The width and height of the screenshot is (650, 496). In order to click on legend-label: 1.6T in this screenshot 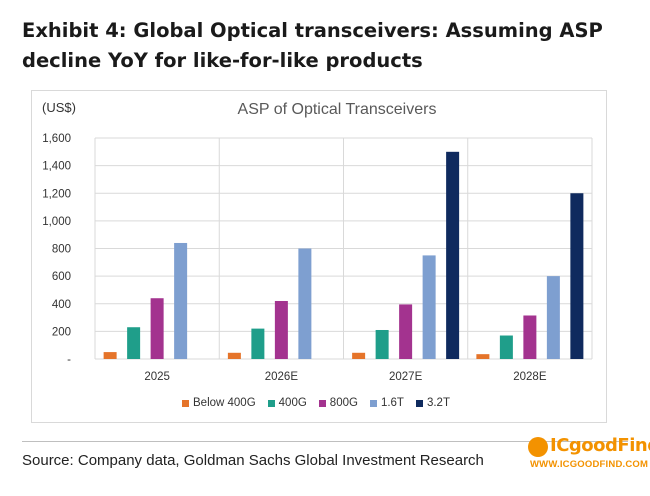, I will do `click(392, 403)`.